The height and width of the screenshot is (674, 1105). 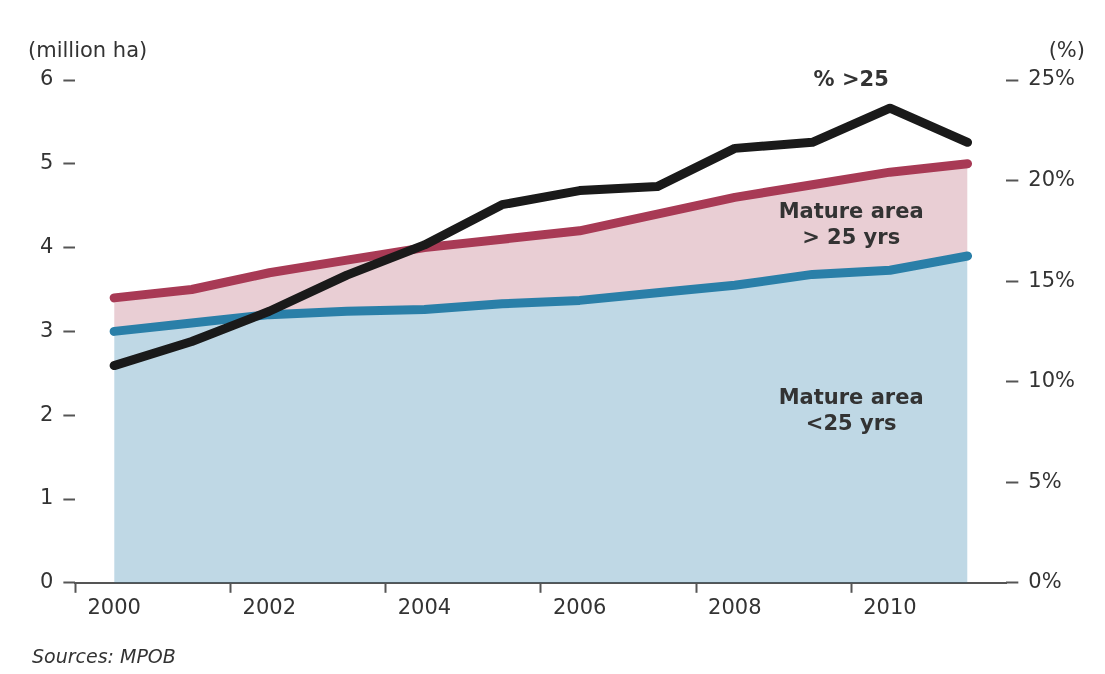 I want to click on y2-tick-label: 0%, so click(x=1045, y=581).